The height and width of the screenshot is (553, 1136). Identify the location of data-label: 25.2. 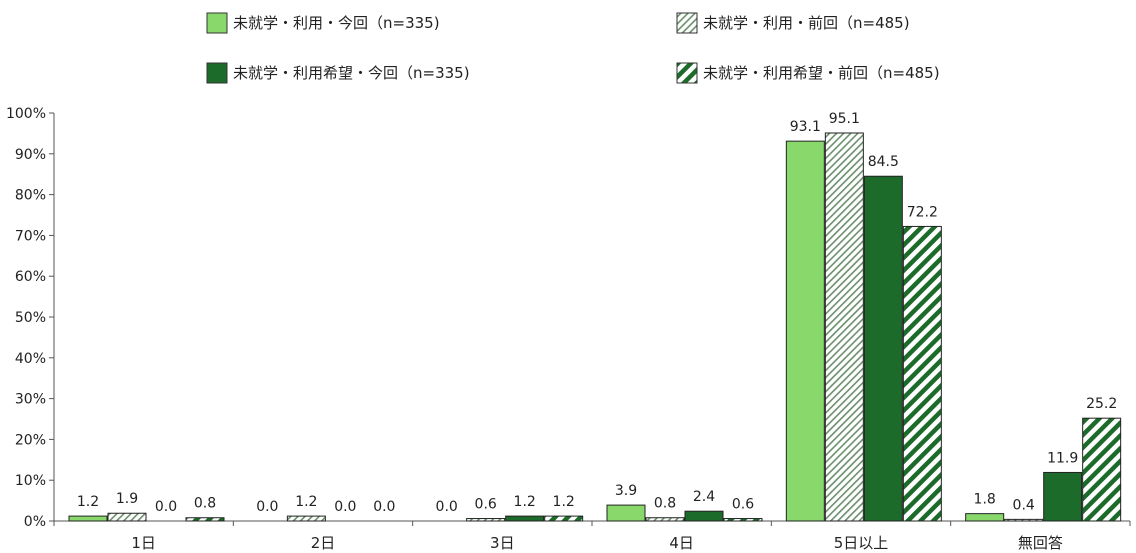
(1101, 404).